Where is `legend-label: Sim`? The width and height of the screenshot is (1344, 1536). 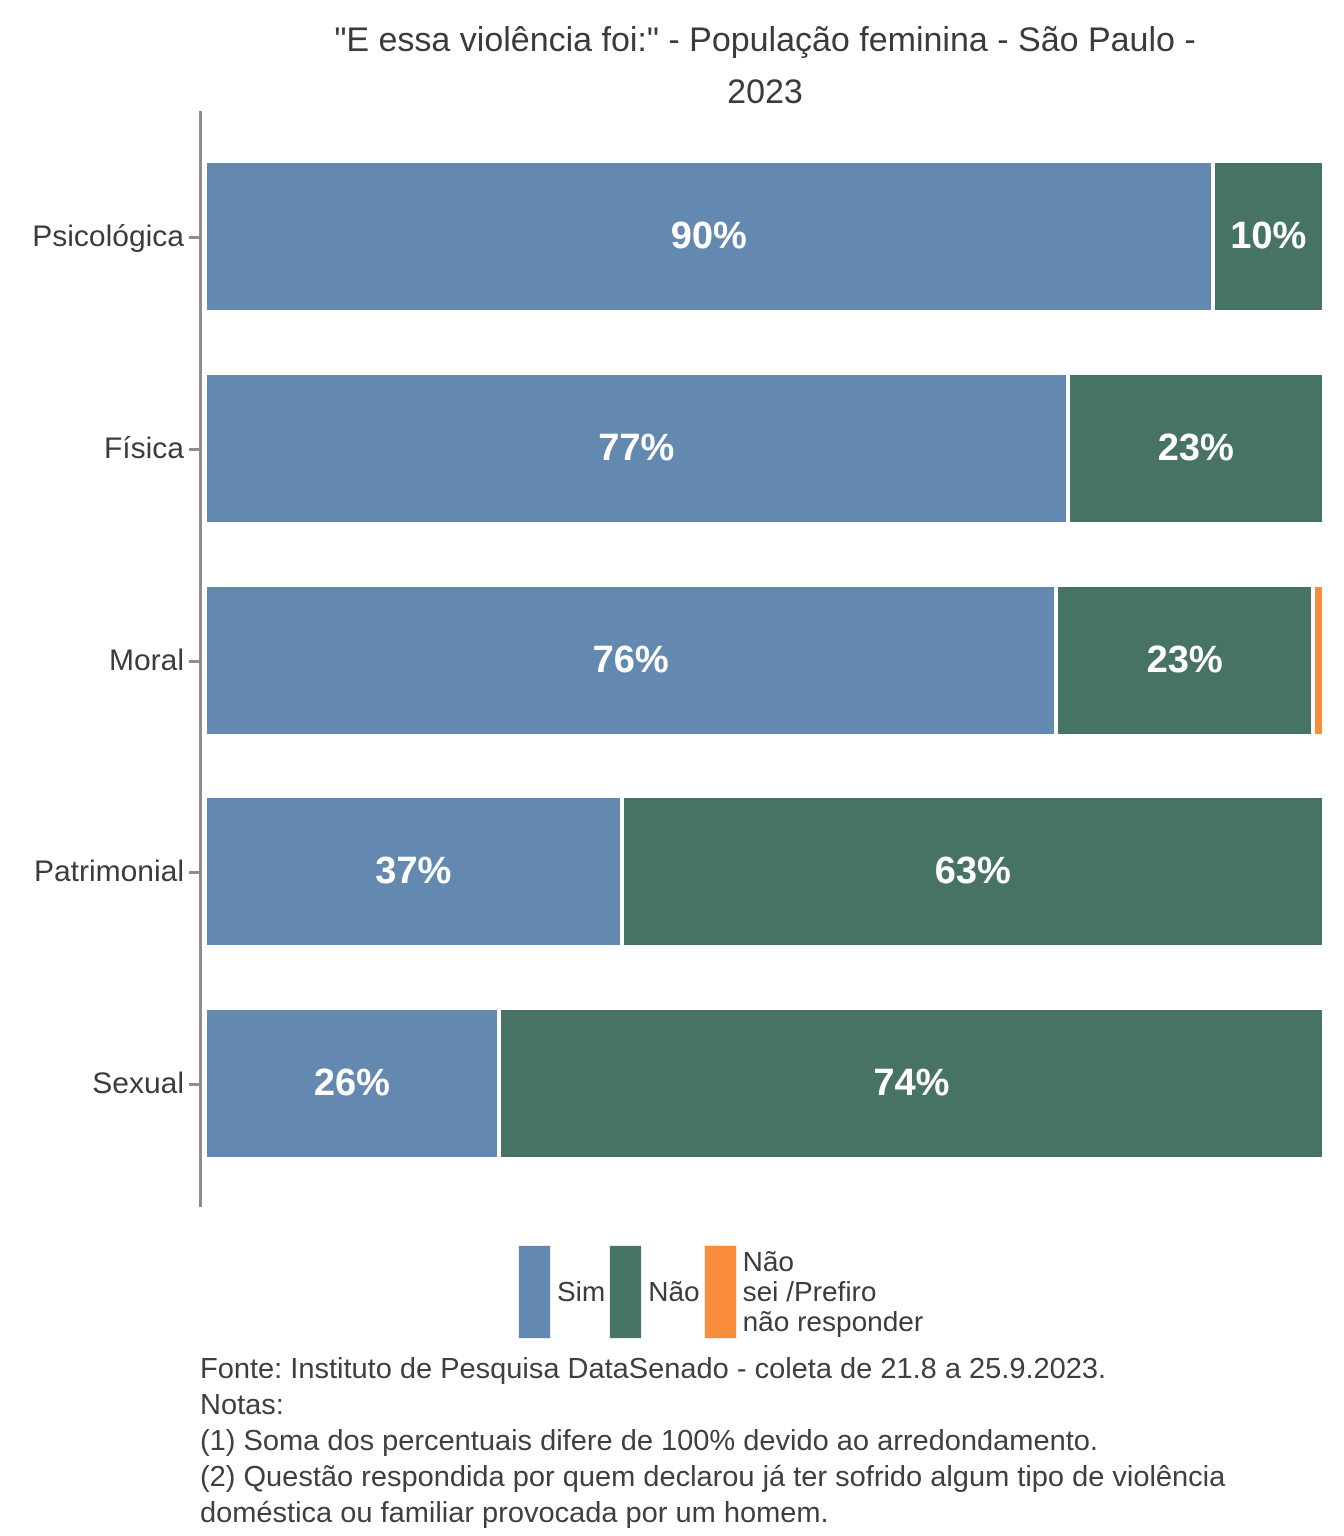
legend-label: Sim is located at coordinates (581, 1291).